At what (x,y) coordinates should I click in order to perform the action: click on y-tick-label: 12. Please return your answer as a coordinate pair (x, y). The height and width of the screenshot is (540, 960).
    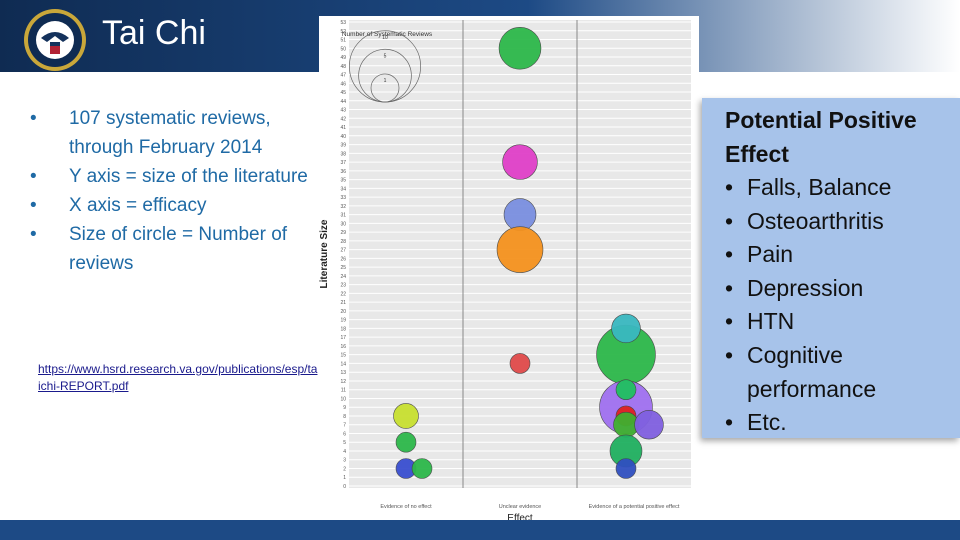
    Looking at the image, I should click on (343, 382).